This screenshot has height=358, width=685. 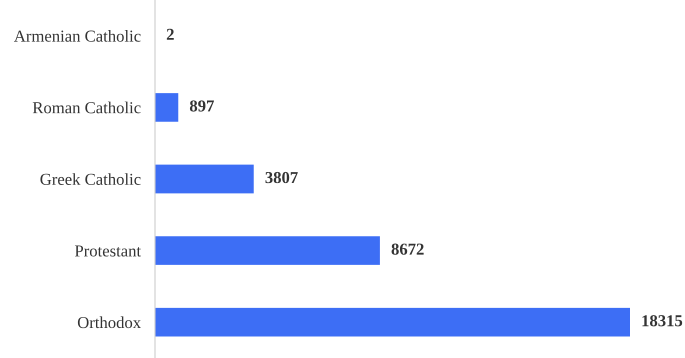 I want to click on y-tick-label: Roman Catholic, so click(x=86, y=108).